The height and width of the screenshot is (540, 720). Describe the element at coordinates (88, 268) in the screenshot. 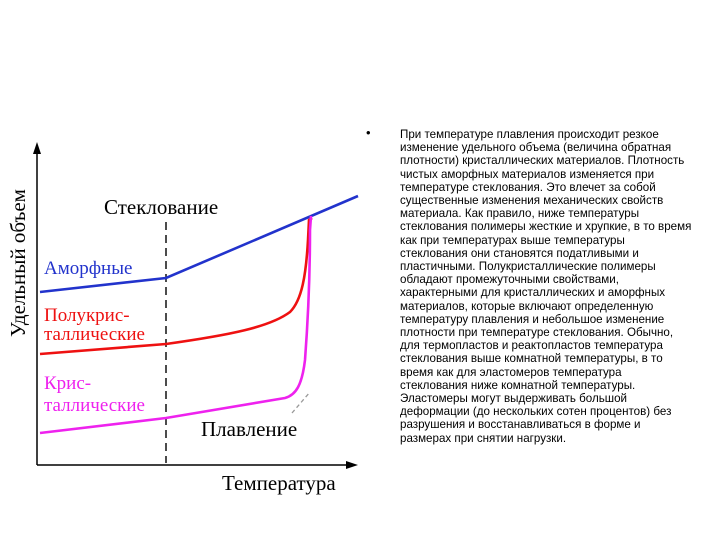

I see `series-label-amorphous: Аморфные` at that location.